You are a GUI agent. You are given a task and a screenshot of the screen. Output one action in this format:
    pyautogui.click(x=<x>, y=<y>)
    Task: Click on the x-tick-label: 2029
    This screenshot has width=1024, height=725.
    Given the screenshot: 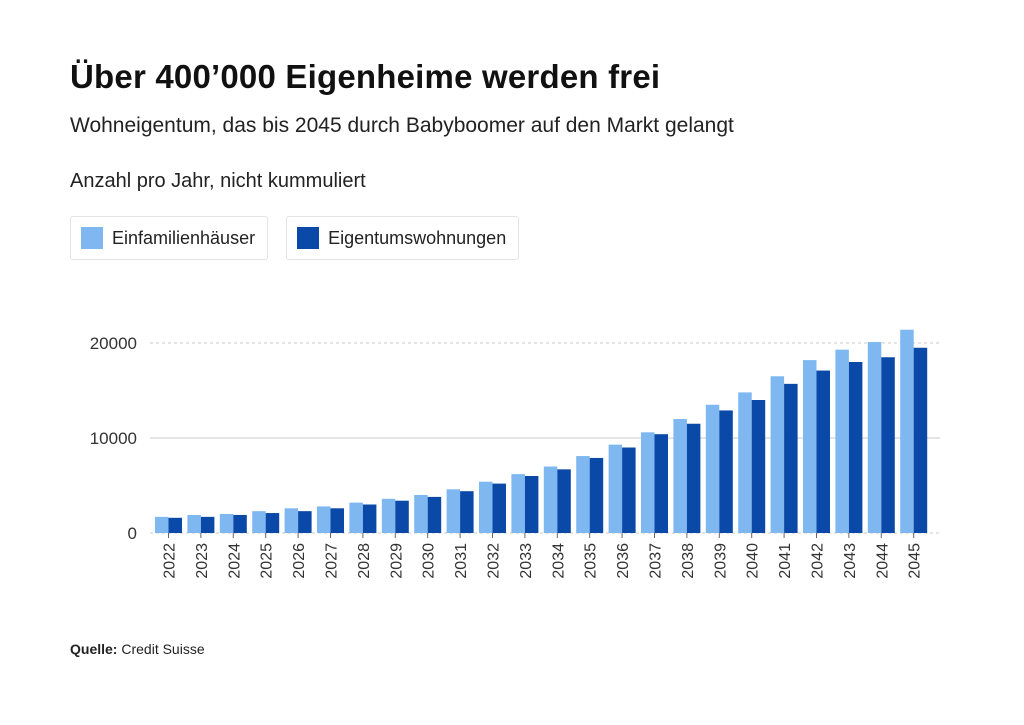 What is the action you would take?
    pyautogui.click(x=396, y=561)
    